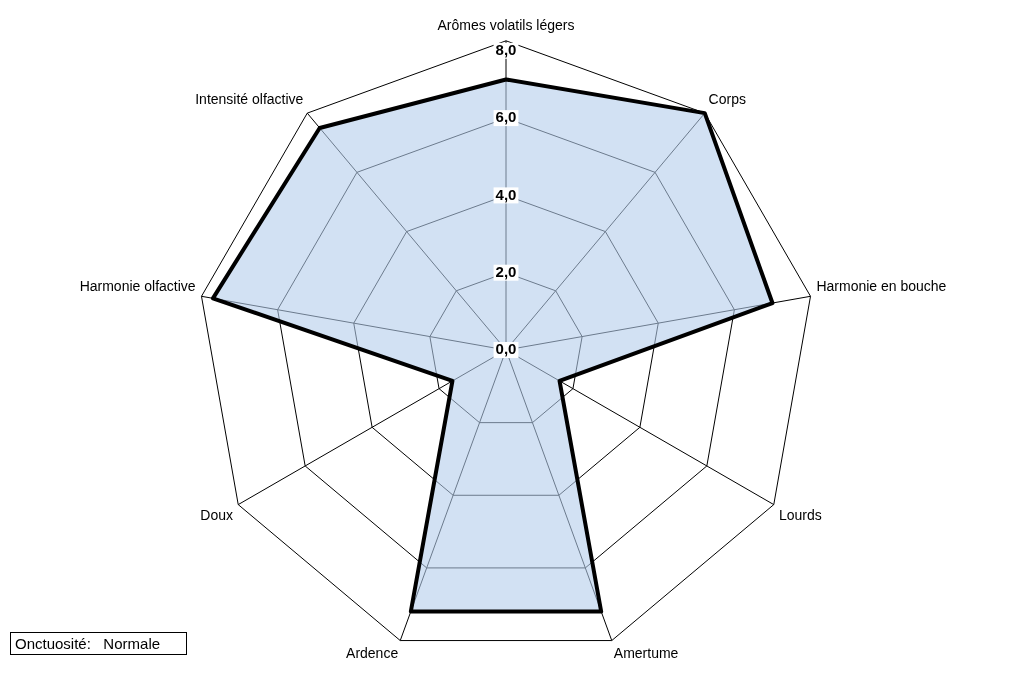  I want to click on y-tick-label: 4,0, so click(506, 194).